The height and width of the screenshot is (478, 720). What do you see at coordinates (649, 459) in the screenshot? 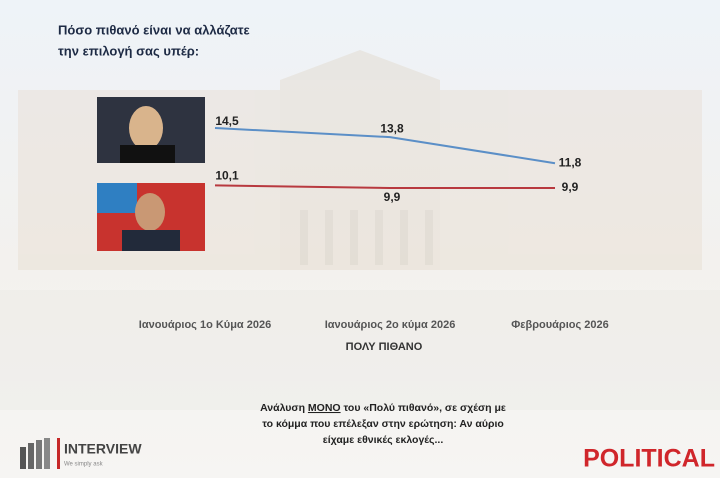
I see `logo-text: POLITICAL` at bounding box center [649, 459].